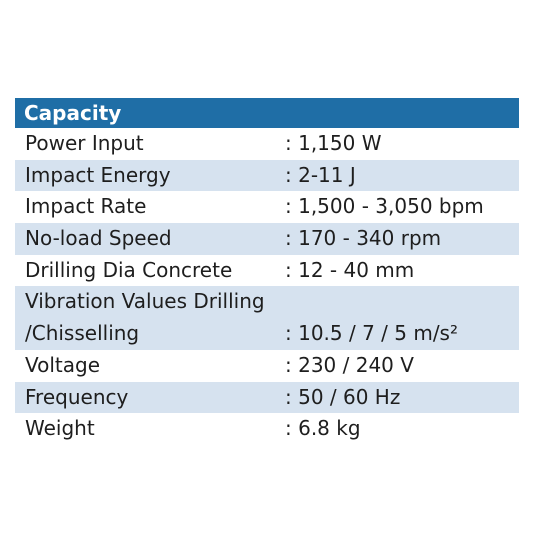  I want to click on spec-row: Weight : 6.8 kg, so click(267, 429).